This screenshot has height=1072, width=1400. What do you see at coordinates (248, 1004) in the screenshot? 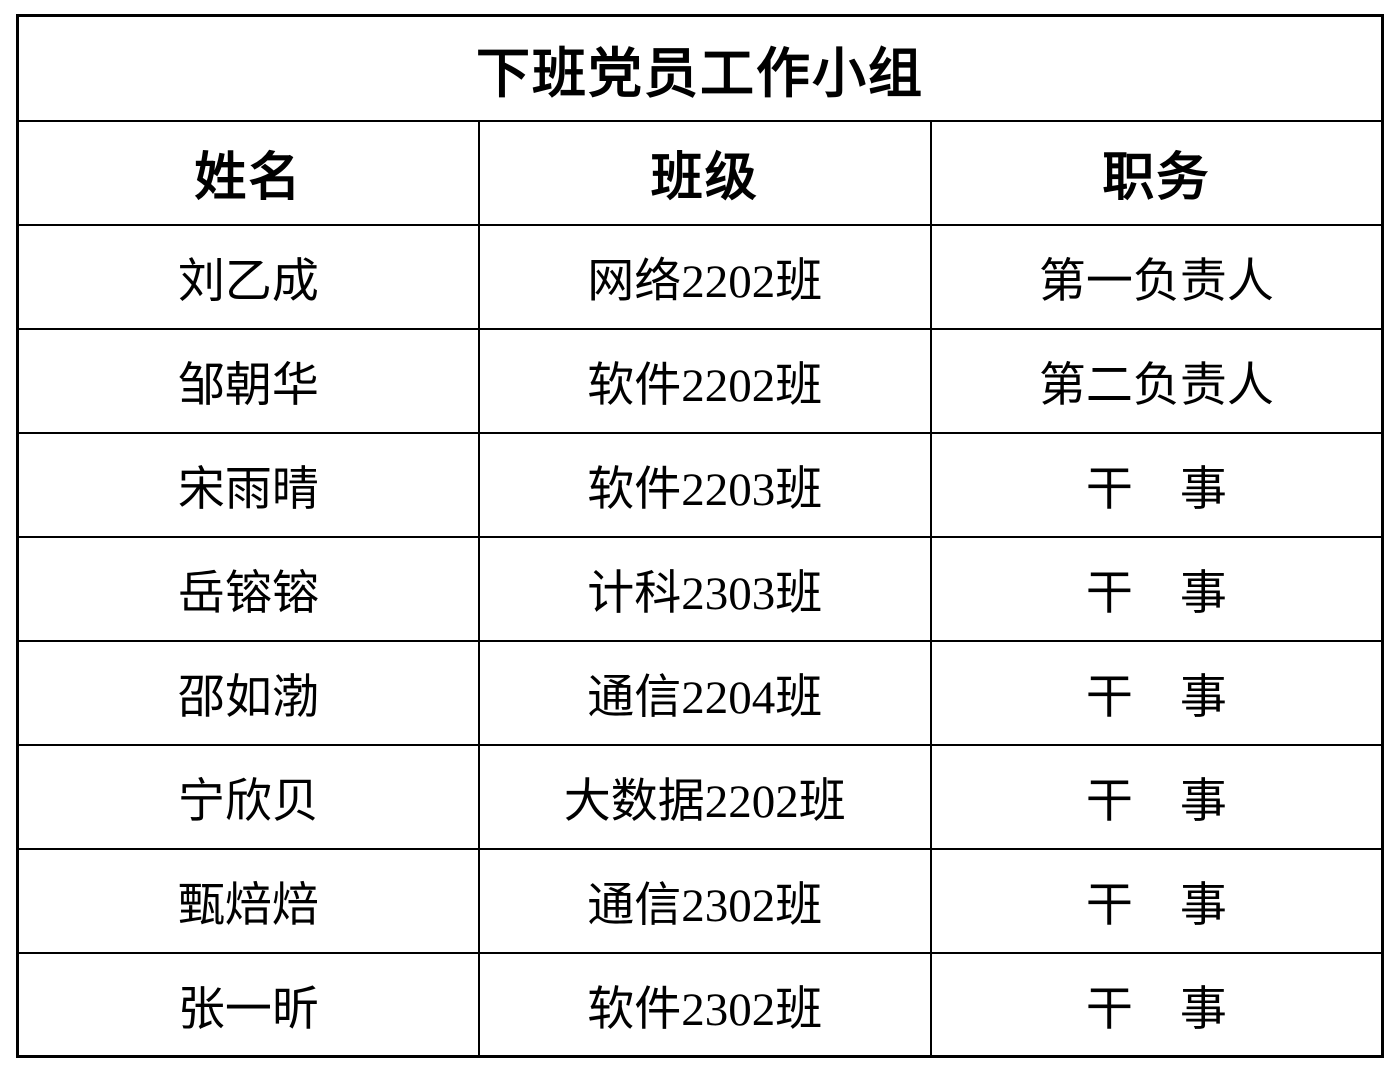
I see `cell-name: 张一昕` at bounding box center [248, 1004].